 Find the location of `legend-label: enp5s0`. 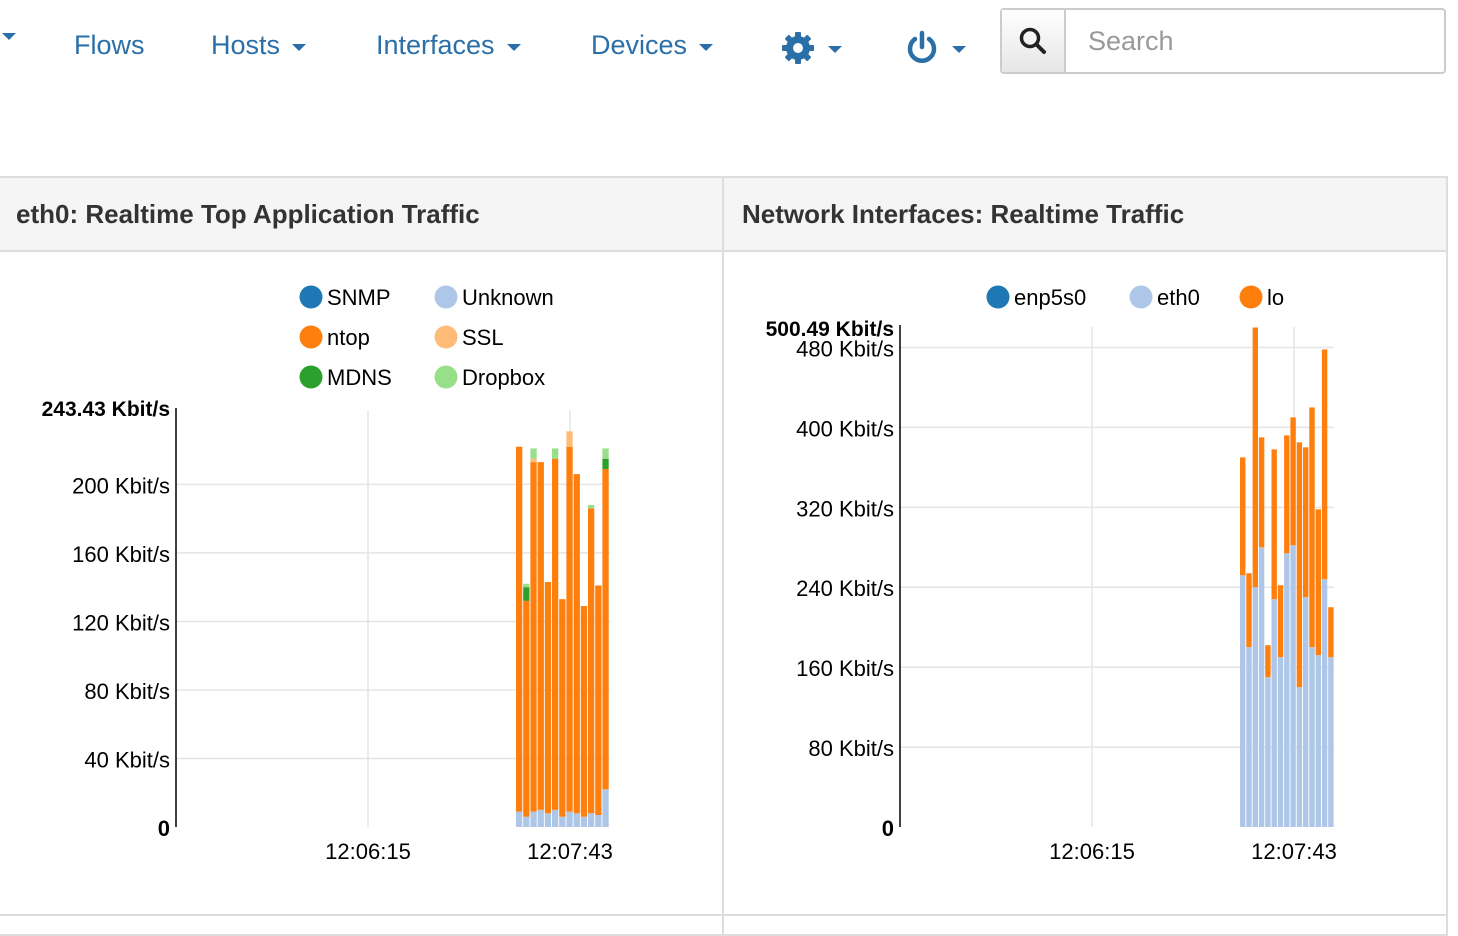

legend-label: enp5s0 is located at coordinates (1050, 297).